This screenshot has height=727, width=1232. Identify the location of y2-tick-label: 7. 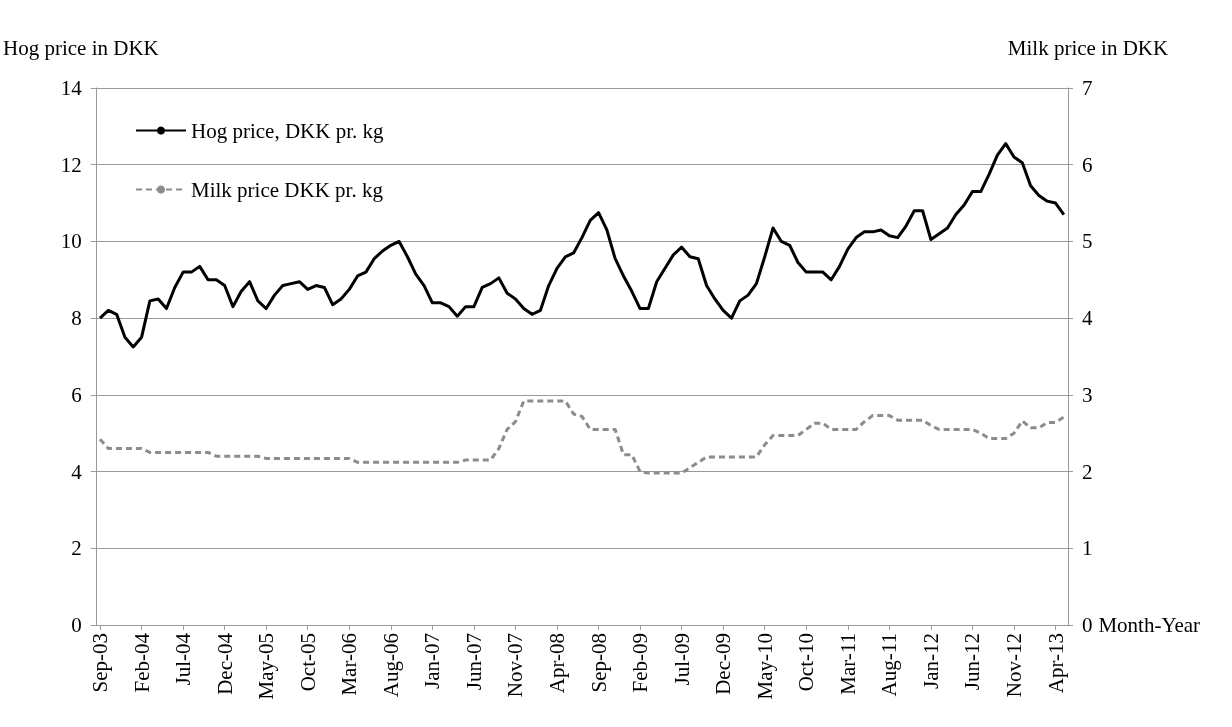
(1087, 88).